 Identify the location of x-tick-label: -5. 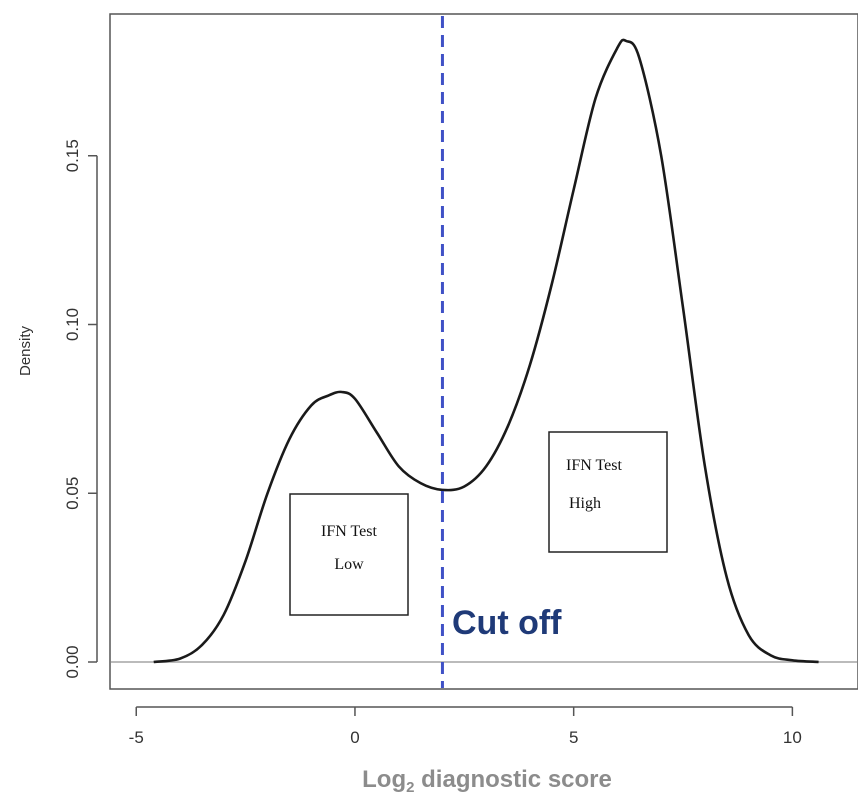
(136, 737).